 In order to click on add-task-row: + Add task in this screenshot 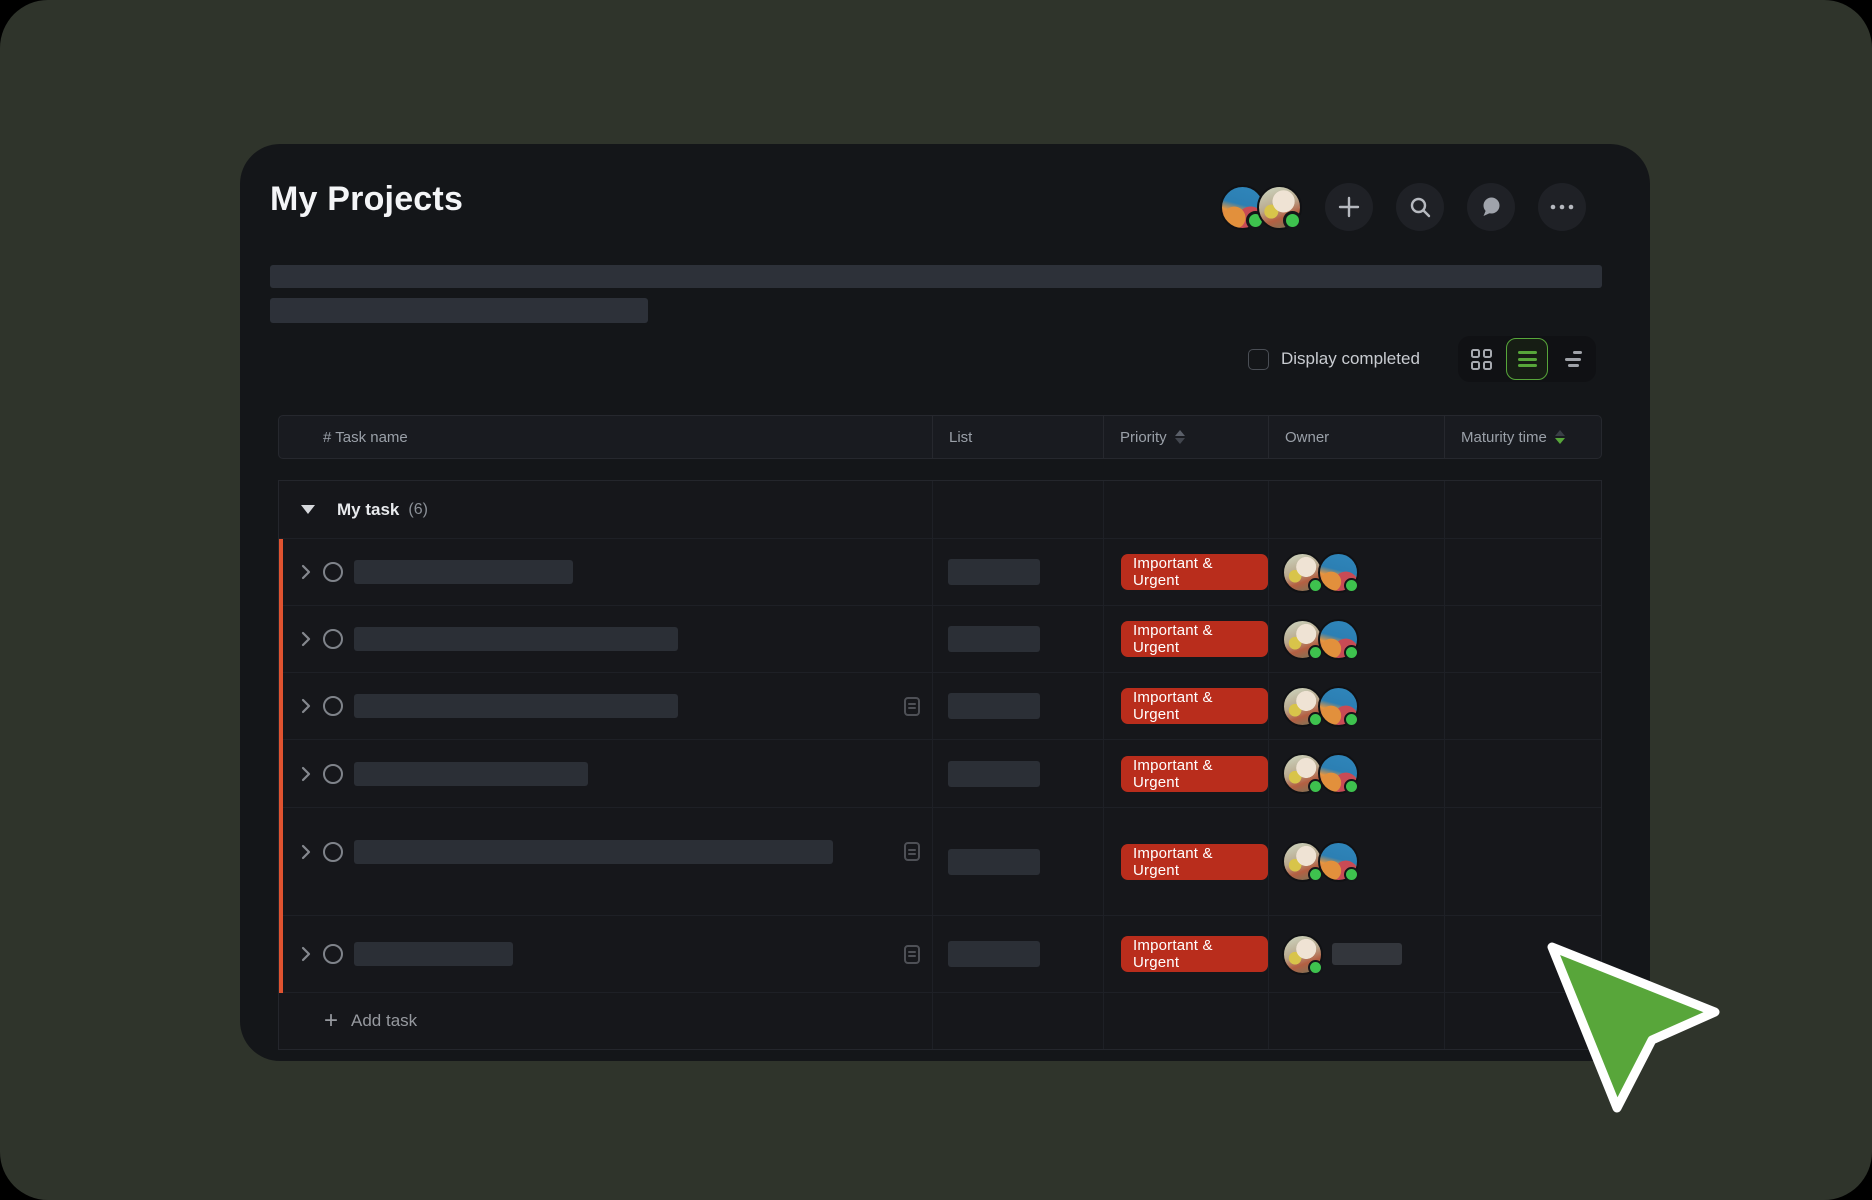, I will do `click(940, 1021)`.